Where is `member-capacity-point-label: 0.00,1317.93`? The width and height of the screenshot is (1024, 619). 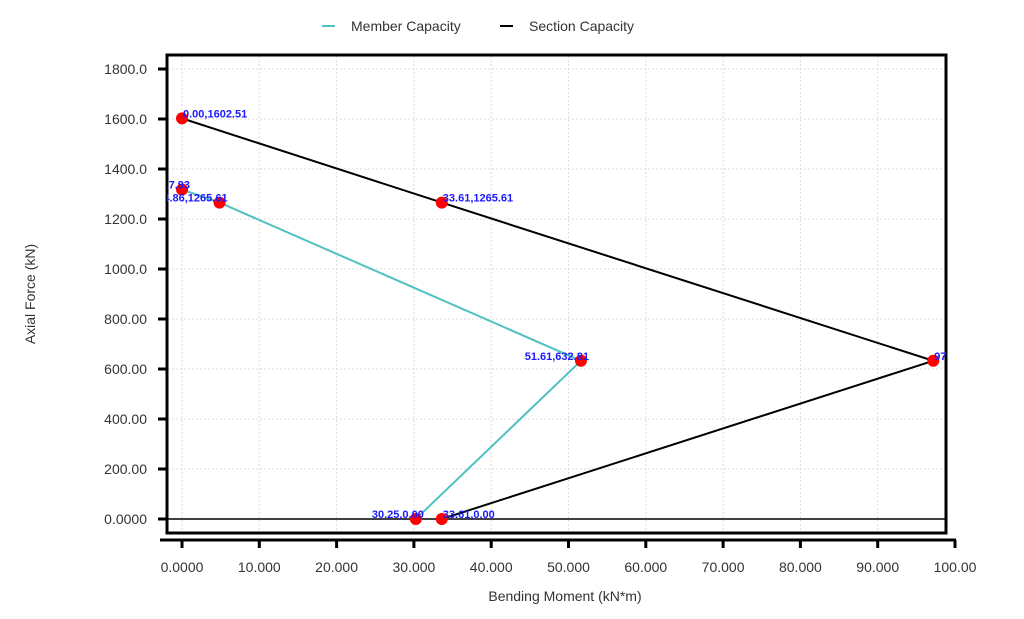 member-capacity-point-label: 0.00,1317.93 is located at coordinates (158, 186).